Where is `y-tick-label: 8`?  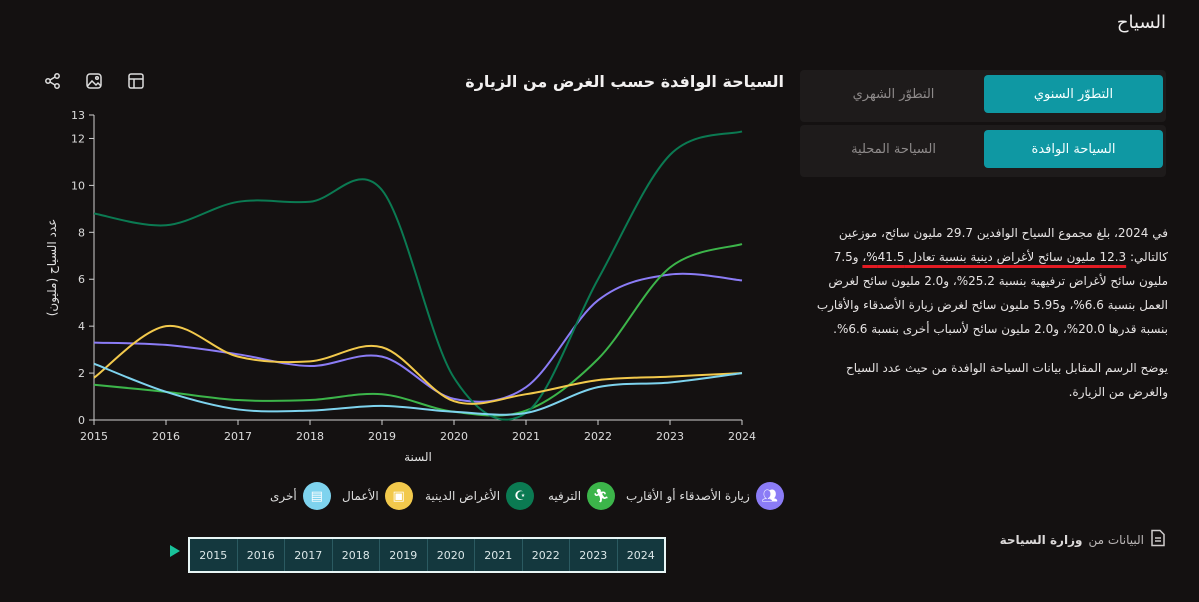 y-tick-label: 8 is located at coordinates (81, 232).